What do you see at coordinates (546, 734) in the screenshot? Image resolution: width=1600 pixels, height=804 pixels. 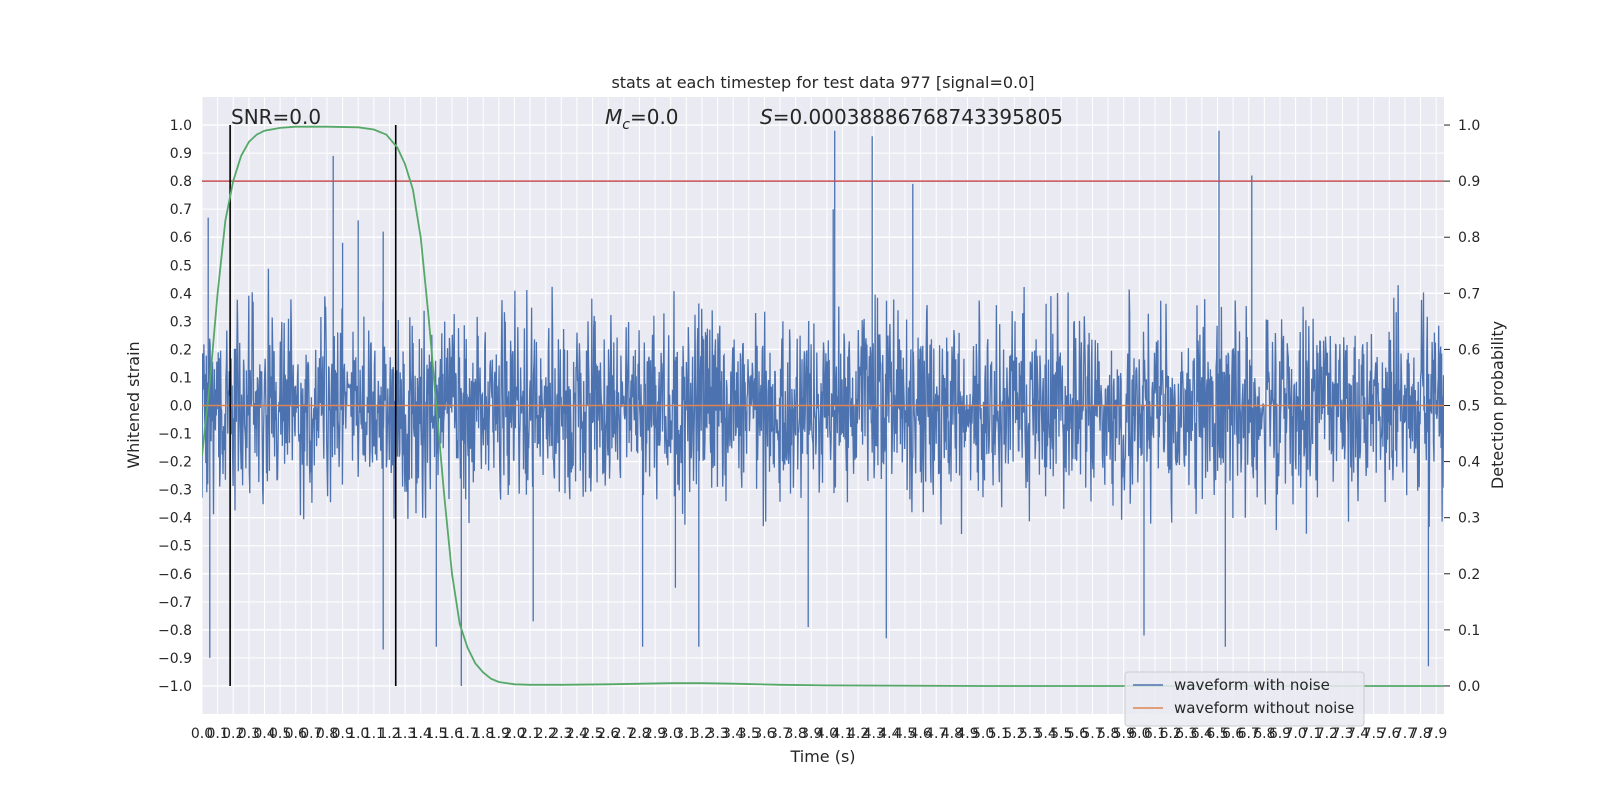 I see `x-tick-label: 2.2` at bounding box center [546, 734].